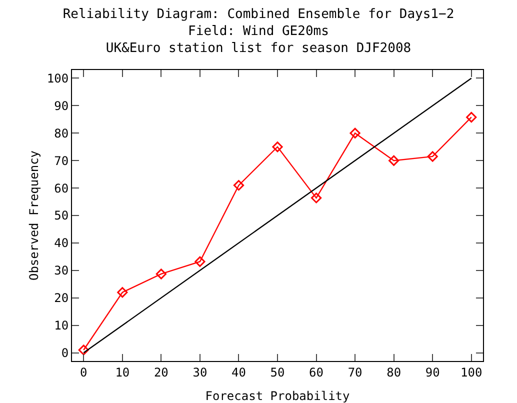 This screenshot has height=403, width=517. What do you see at coordinates (61, 161) in the screenshot?
I see `y-tick-label: 70` at bounding box center [61, 161].